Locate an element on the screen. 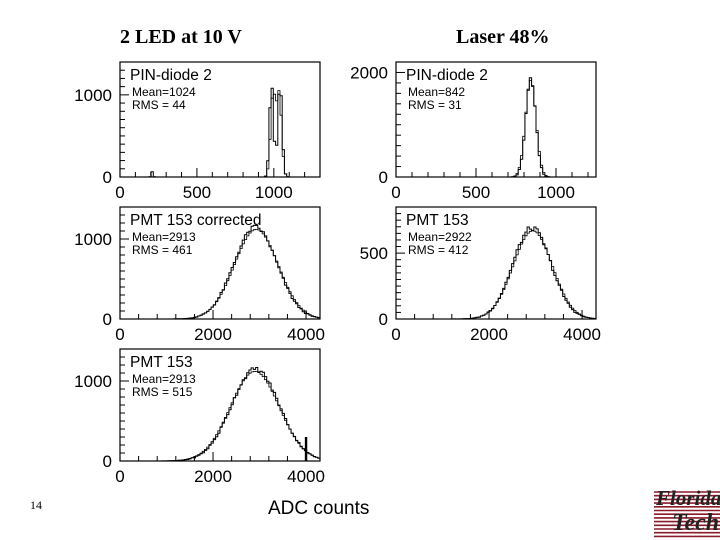 The height and width of the screenshot is (540, 720). panel-stat: Mean=842 is located at coordinates (436, 92).